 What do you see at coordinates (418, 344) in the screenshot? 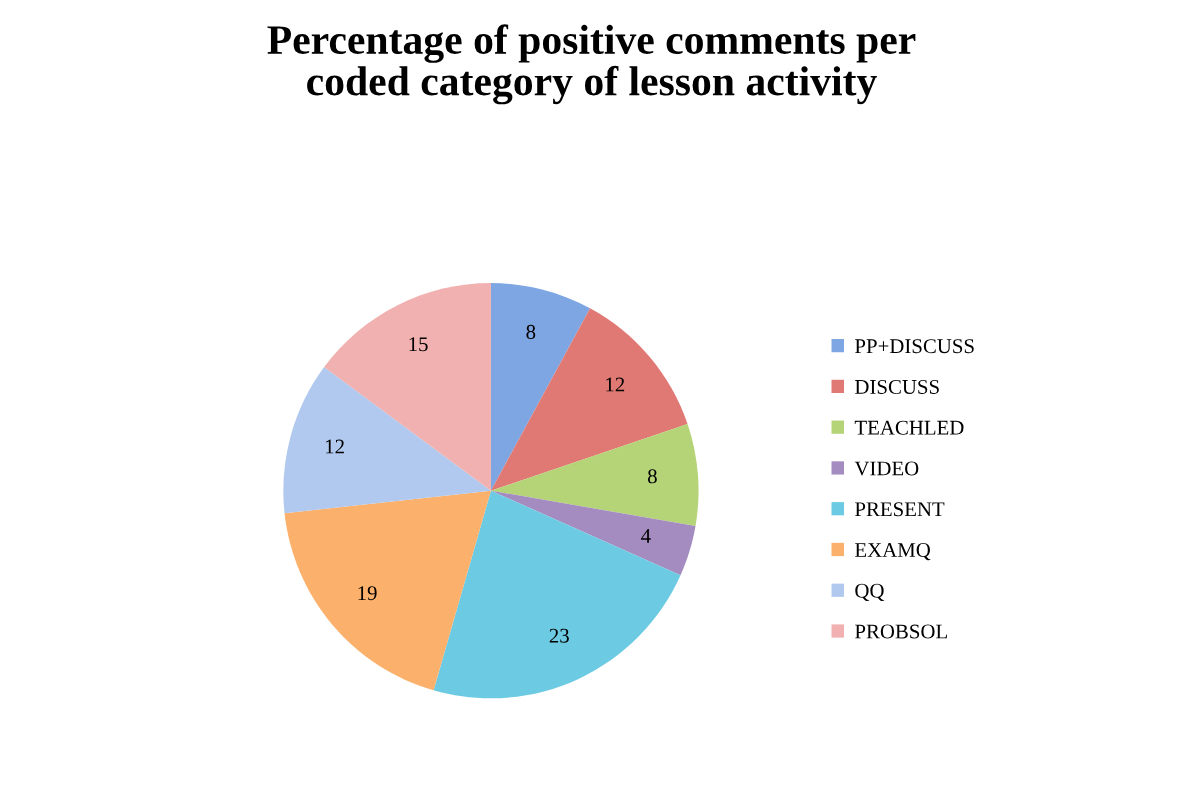
I see `data-label: 15` at bounding box center [418, 344].